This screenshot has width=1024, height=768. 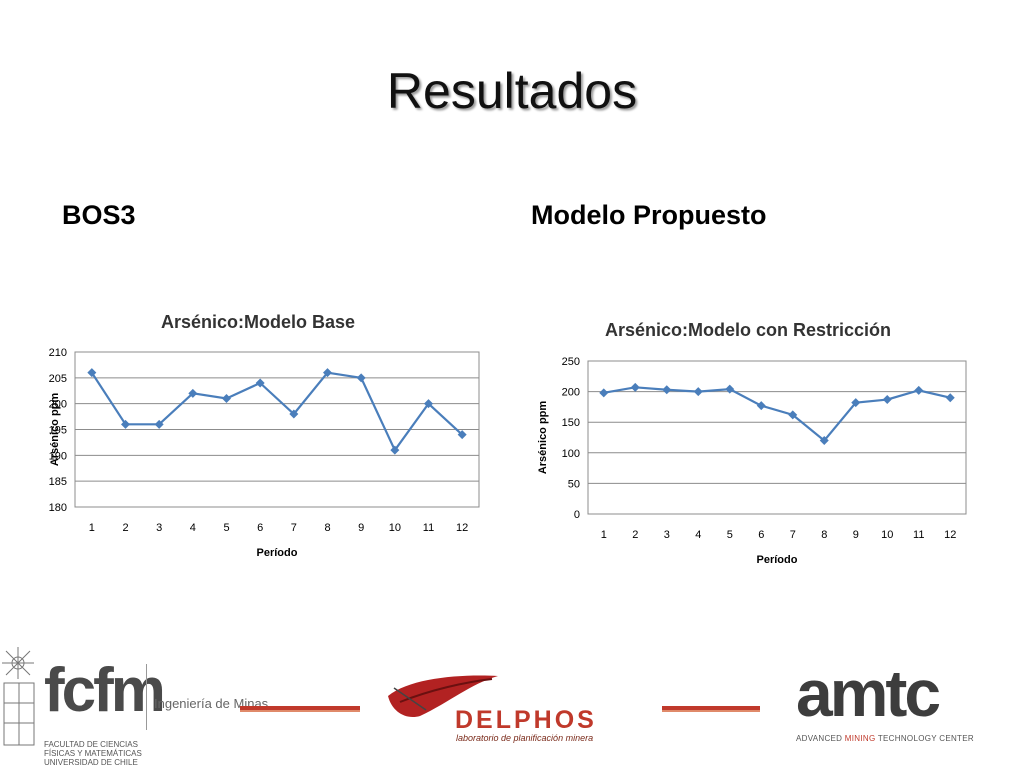 What do you see at coordinates (512, 91) in the screenshot?
I see `slide-title: Resultados` at bounding box center [512, 91].